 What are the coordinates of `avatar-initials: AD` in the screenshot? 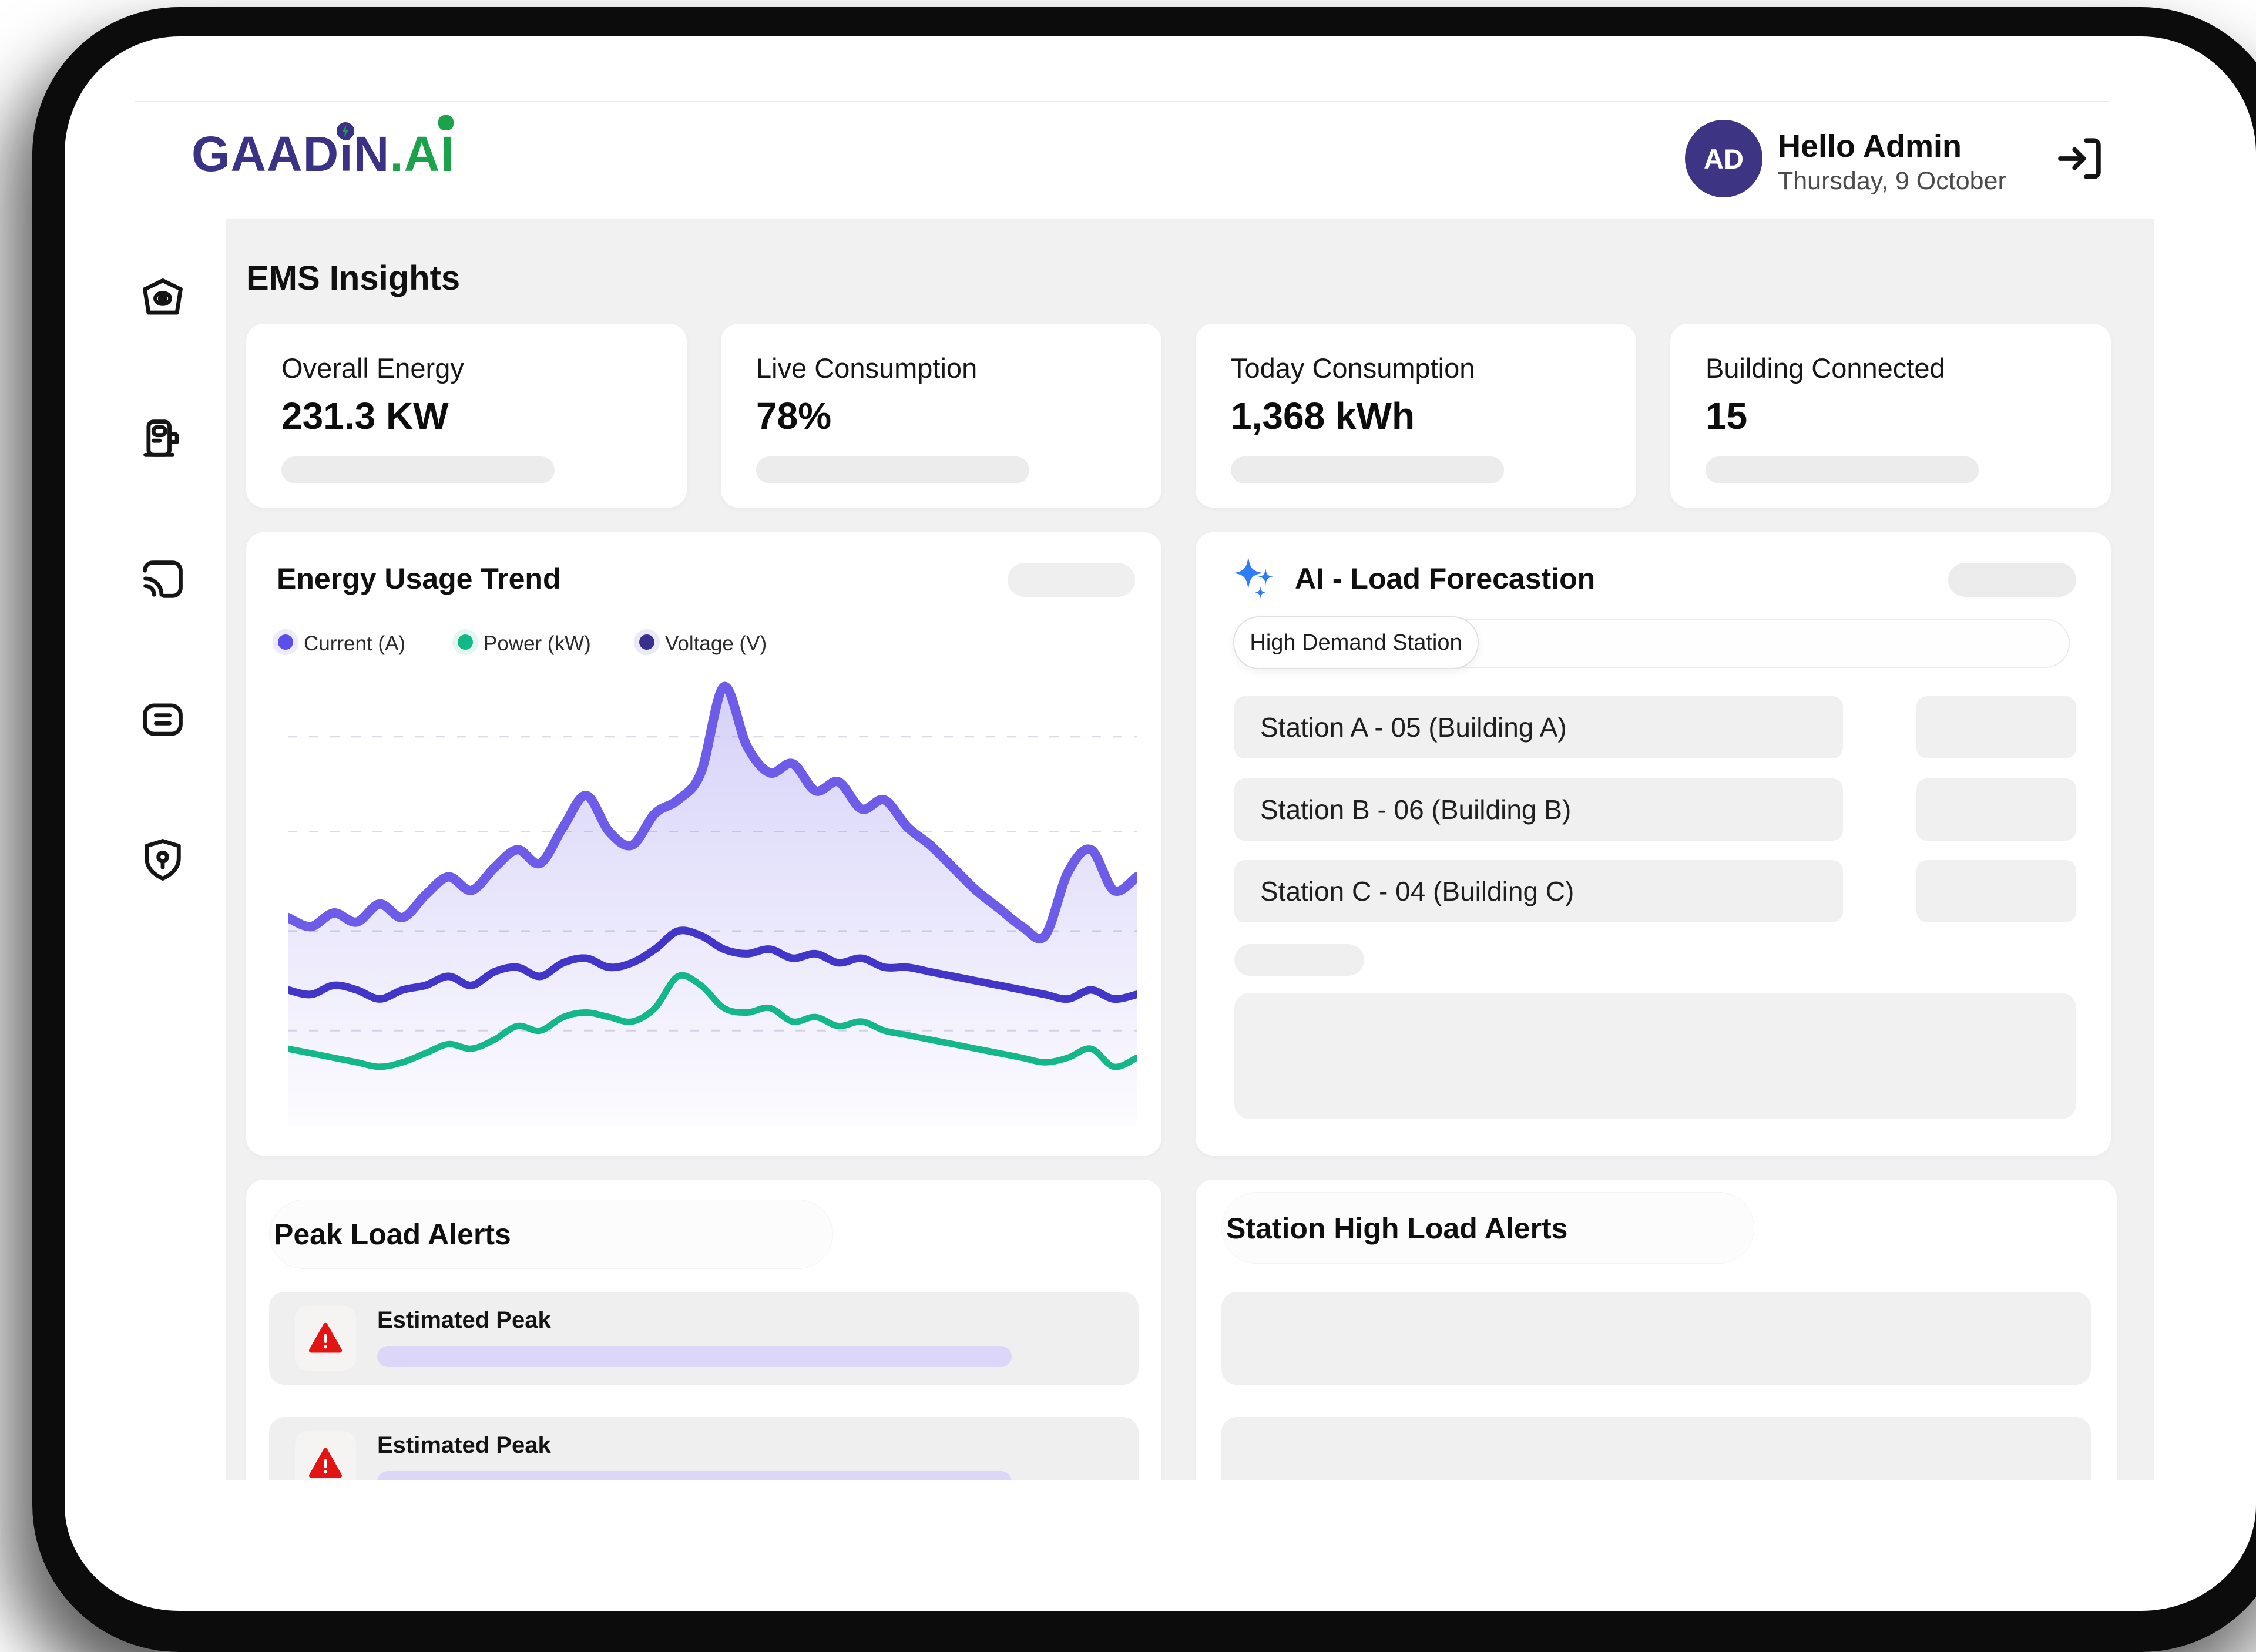 It's located at (1724, 158).